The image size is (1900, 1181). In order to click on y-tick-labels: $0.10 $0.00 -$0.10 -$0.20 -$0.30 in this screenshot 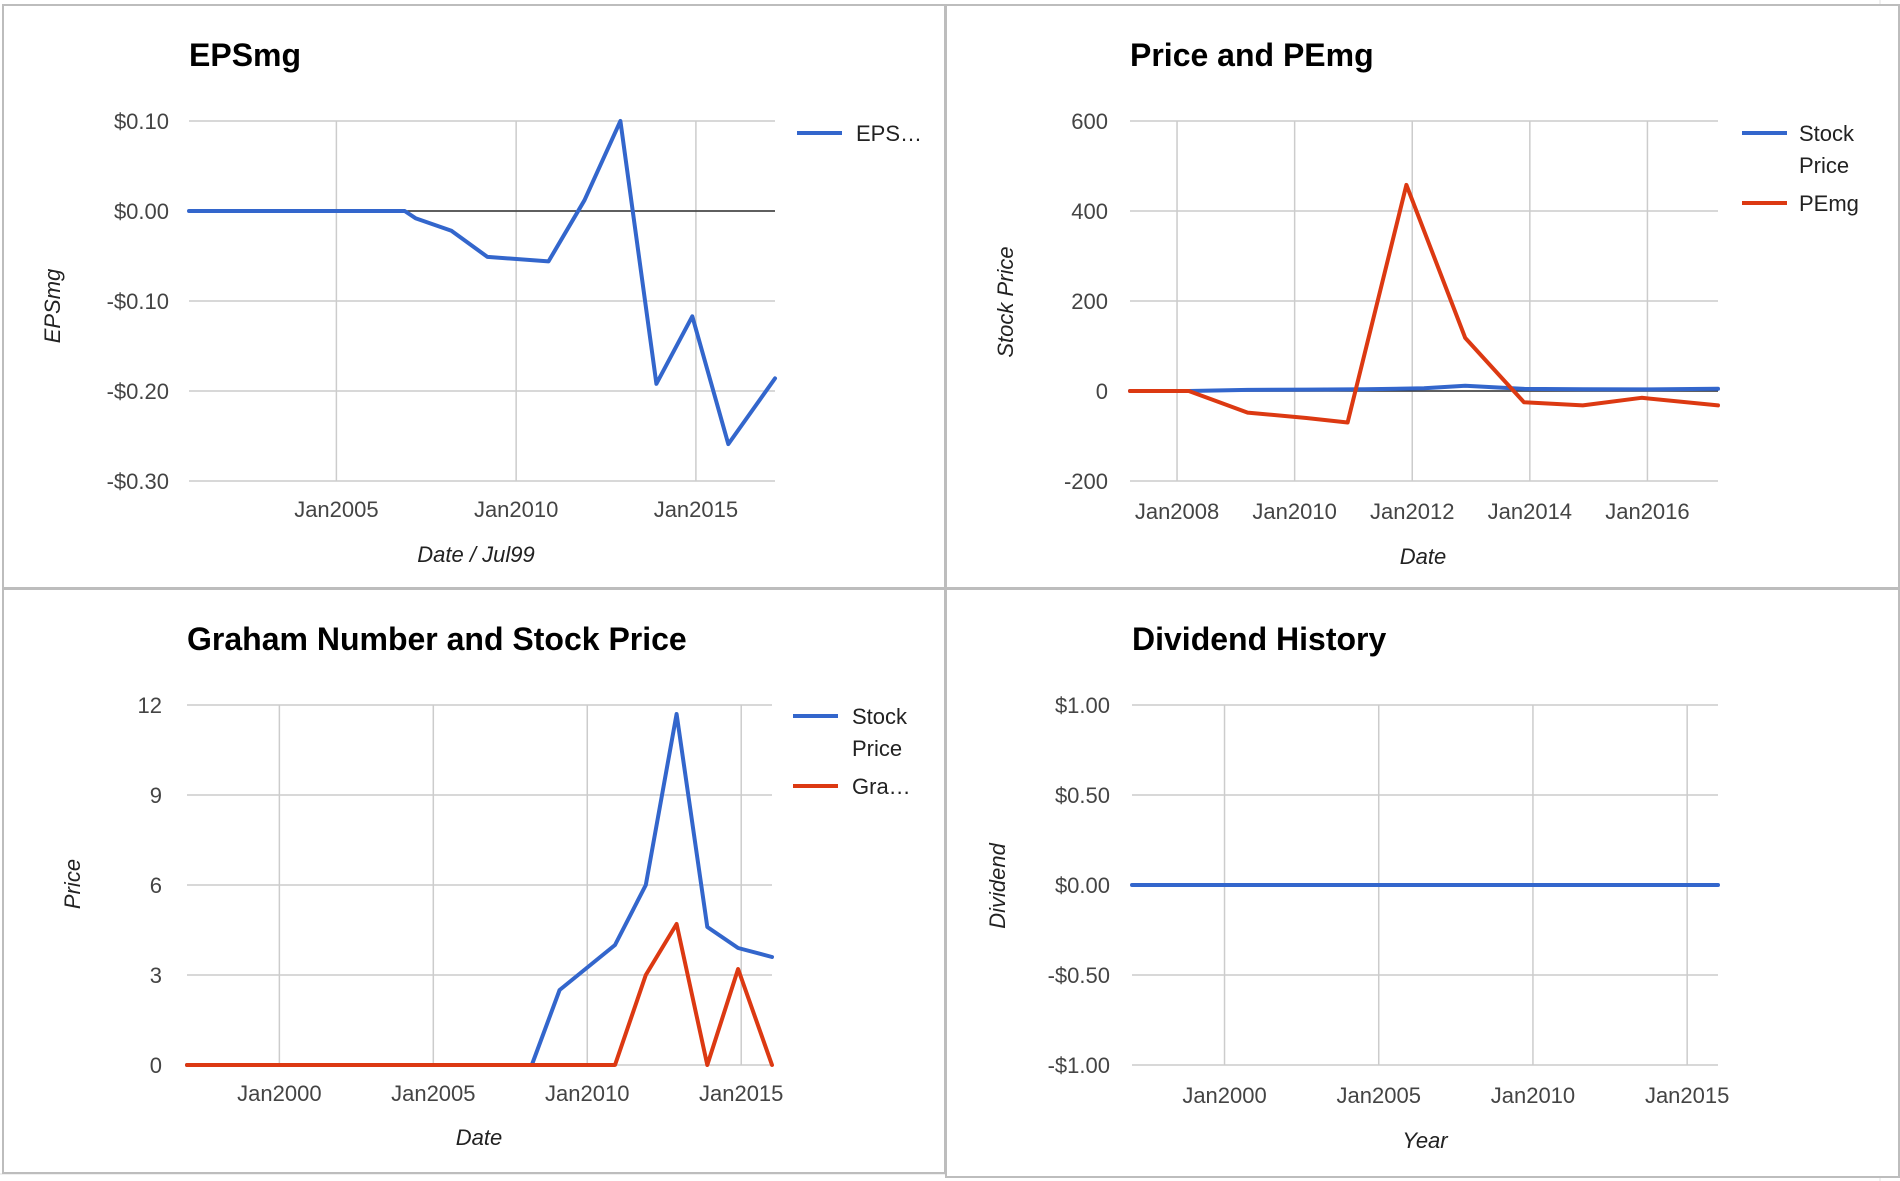, I will do `click(138, 301)`.